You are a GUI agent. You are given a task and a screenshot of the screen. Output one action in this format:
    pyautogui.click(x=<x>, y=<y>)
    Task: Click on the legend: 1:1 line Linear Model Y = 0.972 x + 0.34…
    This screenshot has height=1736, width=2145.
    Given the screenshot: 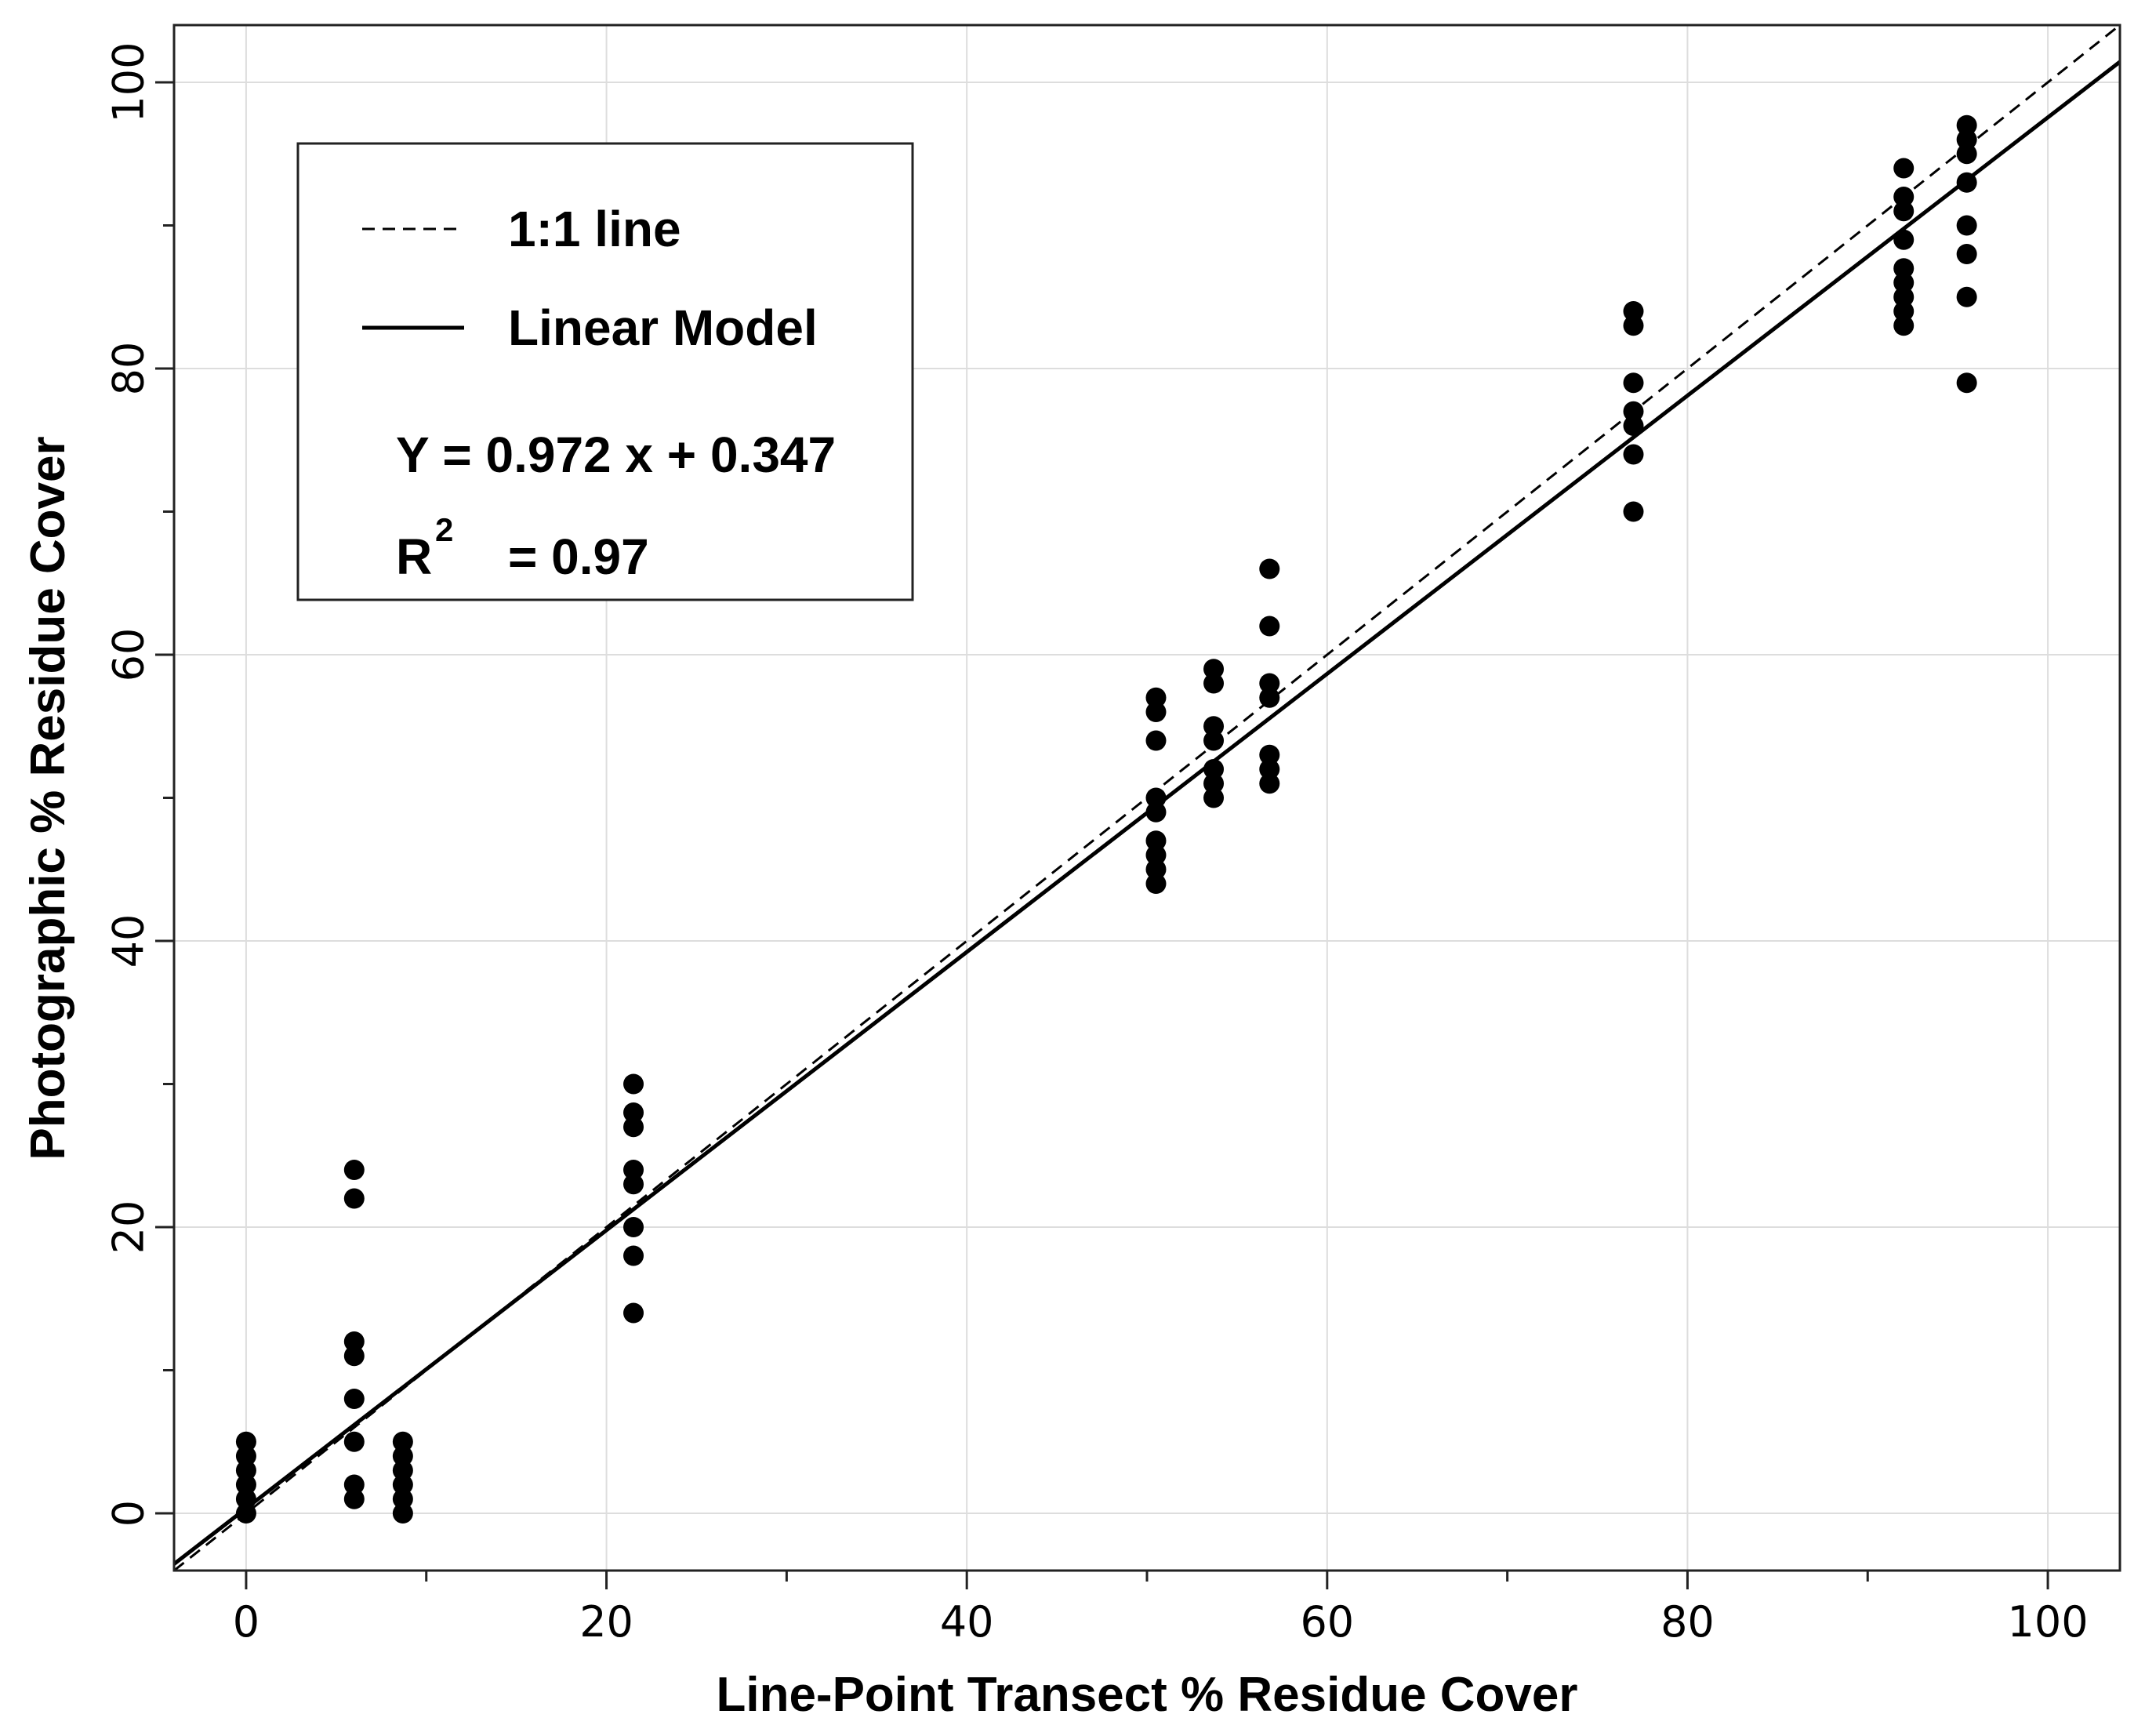 What is the action you would take?
    pyautogui.click(x=605, y=371)
    